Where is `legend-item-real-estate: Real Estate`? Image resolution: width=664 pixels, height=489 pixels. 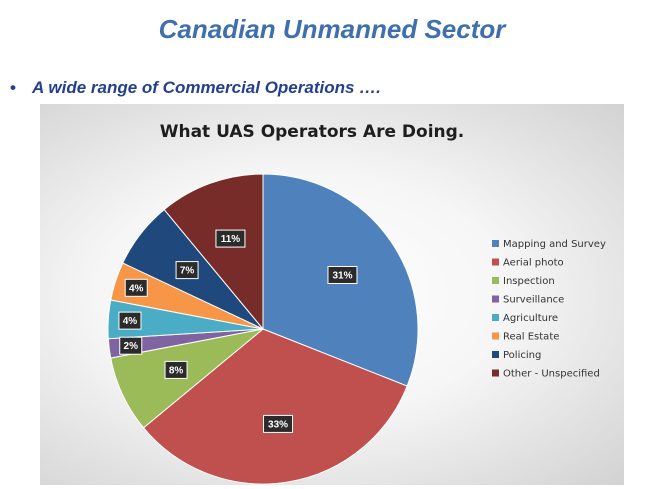
legend-item-real-estate: Real Estate is located at coordinates (525, 337).